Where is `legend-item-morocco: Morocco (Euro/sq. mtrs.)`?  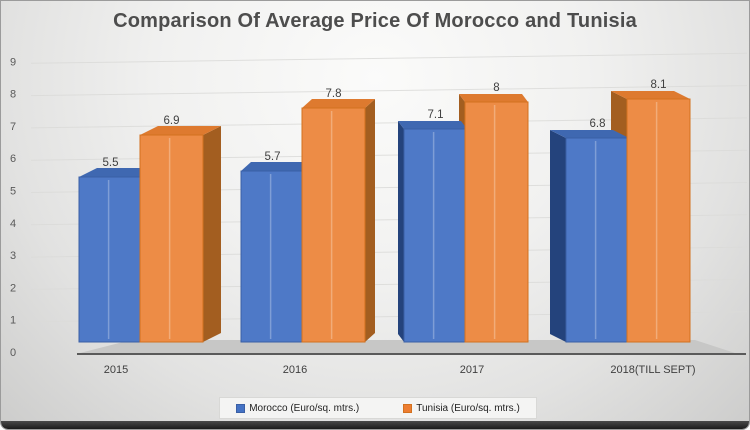
legend-item-morocco: Morocco (Euro/sq. mtrs.) is located at coordinates (297, 408).